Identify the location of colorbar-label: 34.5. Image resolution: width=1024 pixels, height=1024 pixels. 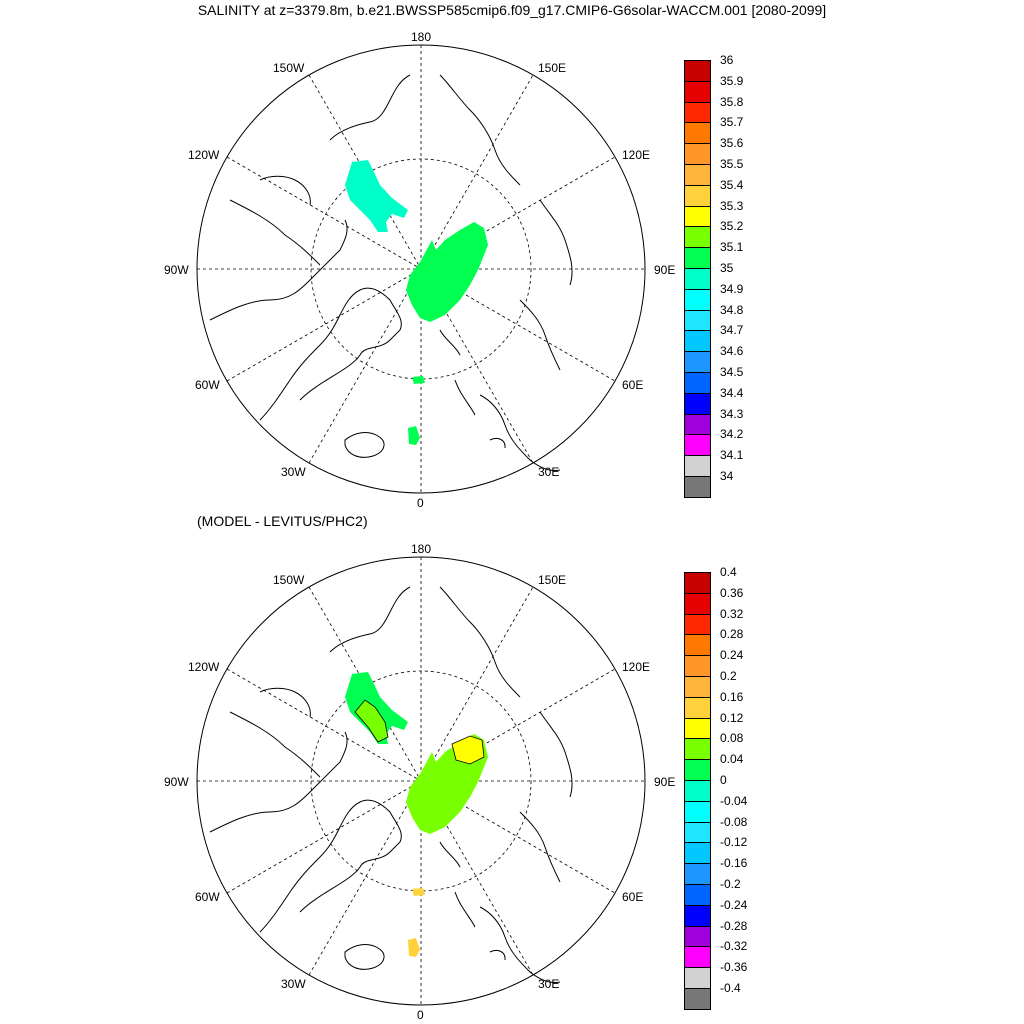
(732, 372).